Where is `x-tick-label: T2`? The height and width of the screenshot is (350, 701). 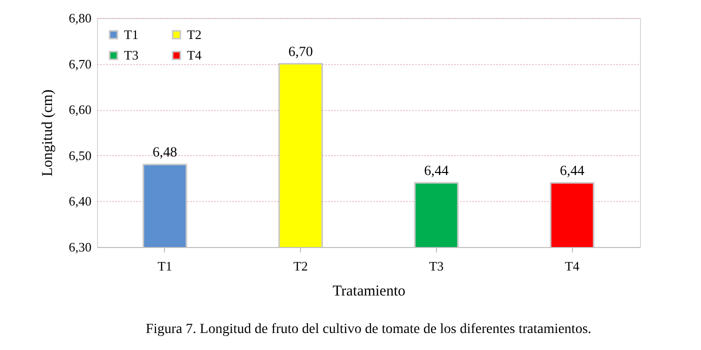 x-tick-label: T2 is located at coordinates (300, 266).